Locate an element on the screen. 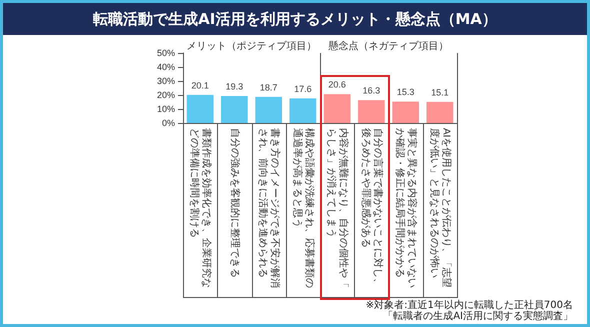  y-tick-label: 30% is located at coordinates (165, 81).